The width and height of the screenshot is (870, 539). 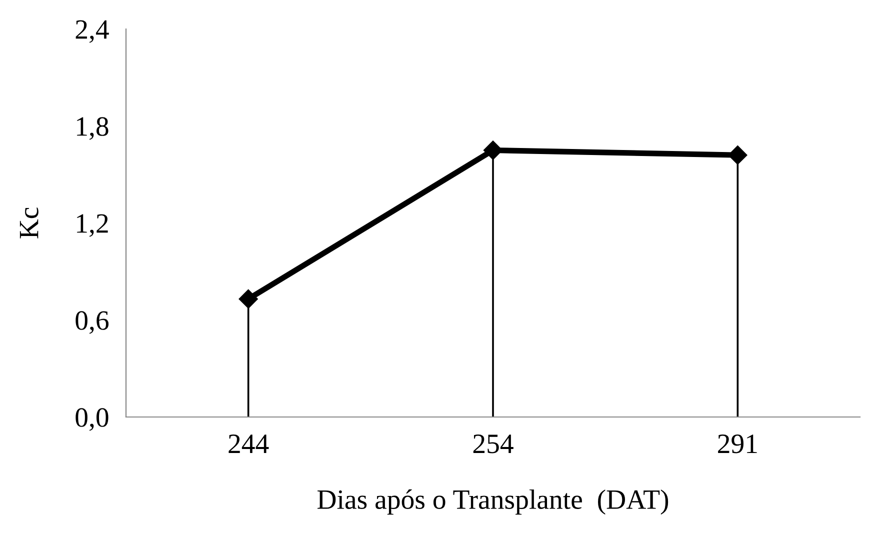 What do you see at coordinates (92, 31) in the screenshot?
I see `y-tick-label: 2,4` at bounding box center [92, 31].